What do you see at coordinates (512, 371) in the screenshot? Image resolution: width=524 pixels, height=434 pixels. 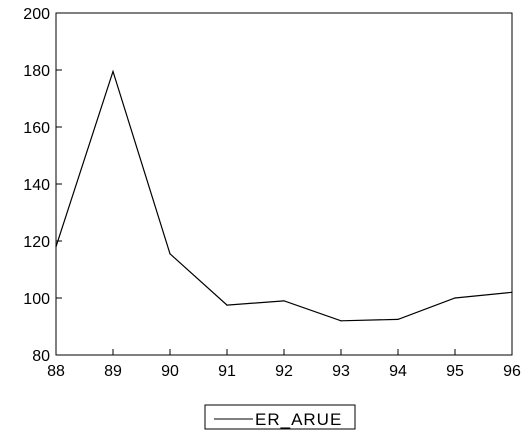 I see `x-tick-label: 96` at bounding box center [512, 371].